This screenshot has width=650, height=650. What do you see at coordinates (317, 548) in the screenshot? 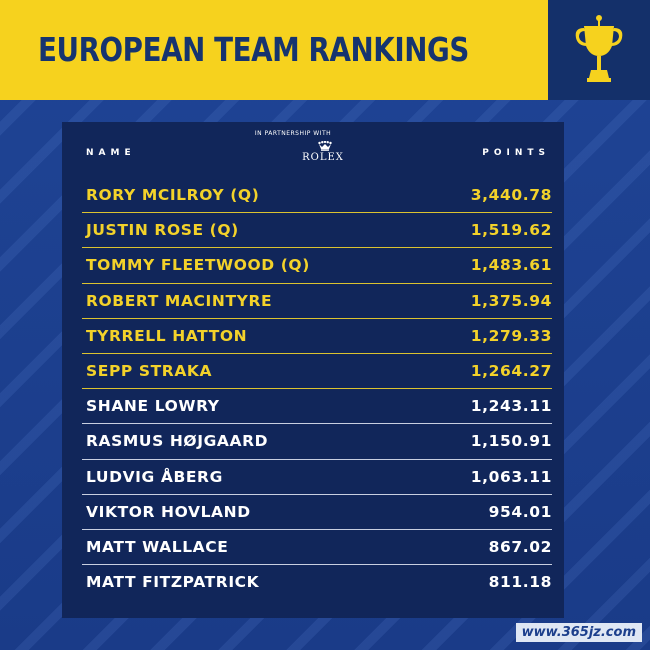
I see `ranking-row: MATT WALLACE 867.02` at bounding box center [317, 548].